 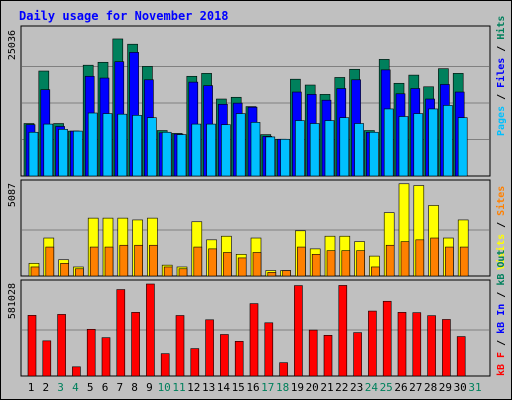 What do you see at coordinates (501, 319) in the screenshot?
I see `legend-bottom-part-2: kB In` at bounding box center [501, 319].